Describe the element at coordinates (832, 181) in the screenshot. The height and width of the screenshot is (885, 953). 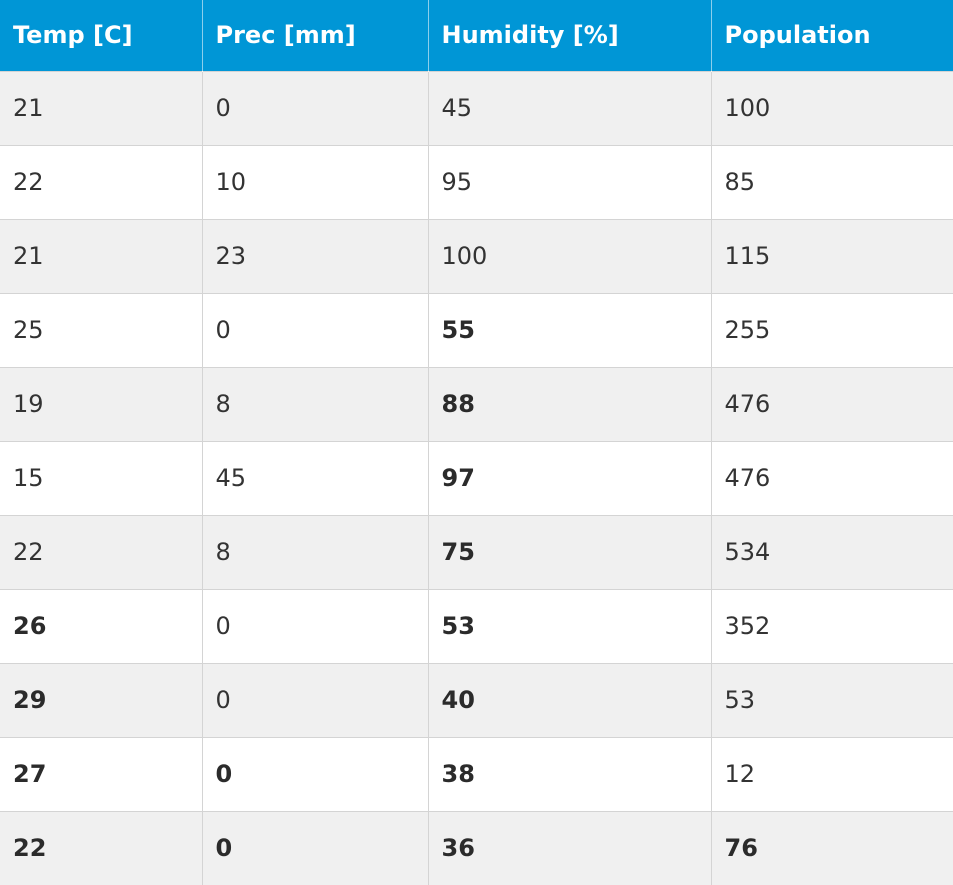
I see `population-cell: 85` at that location.